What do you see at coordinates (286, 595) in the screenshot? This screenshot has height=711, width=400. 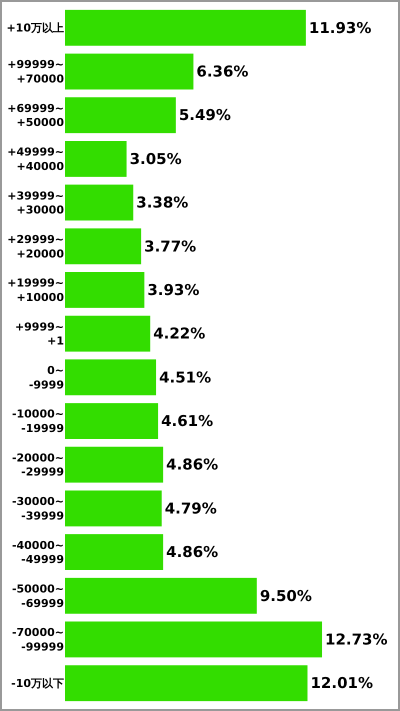 I see `data-label: 9.50%` at bounding box center [286, 595].